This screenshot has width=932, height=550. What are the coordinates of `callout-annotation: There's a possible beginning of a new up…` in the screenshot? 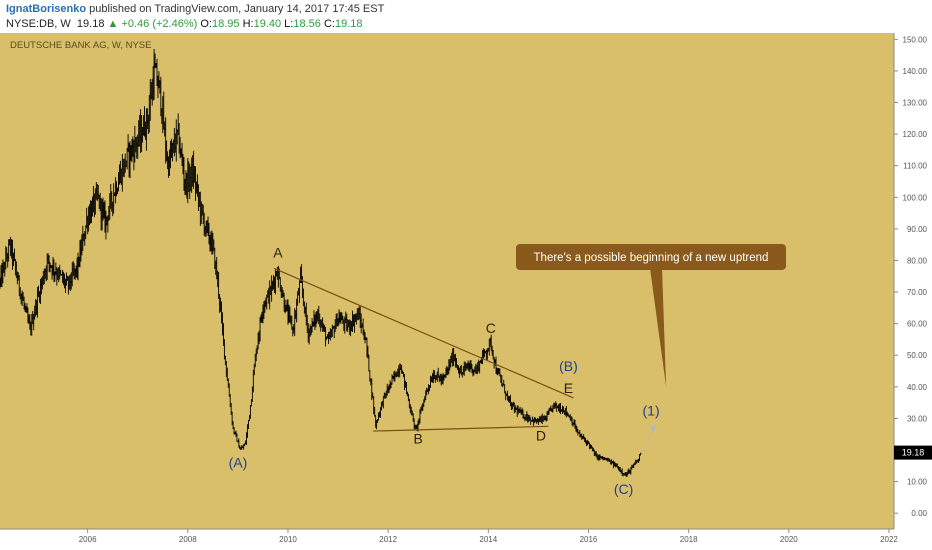 It's located at (651, 315).